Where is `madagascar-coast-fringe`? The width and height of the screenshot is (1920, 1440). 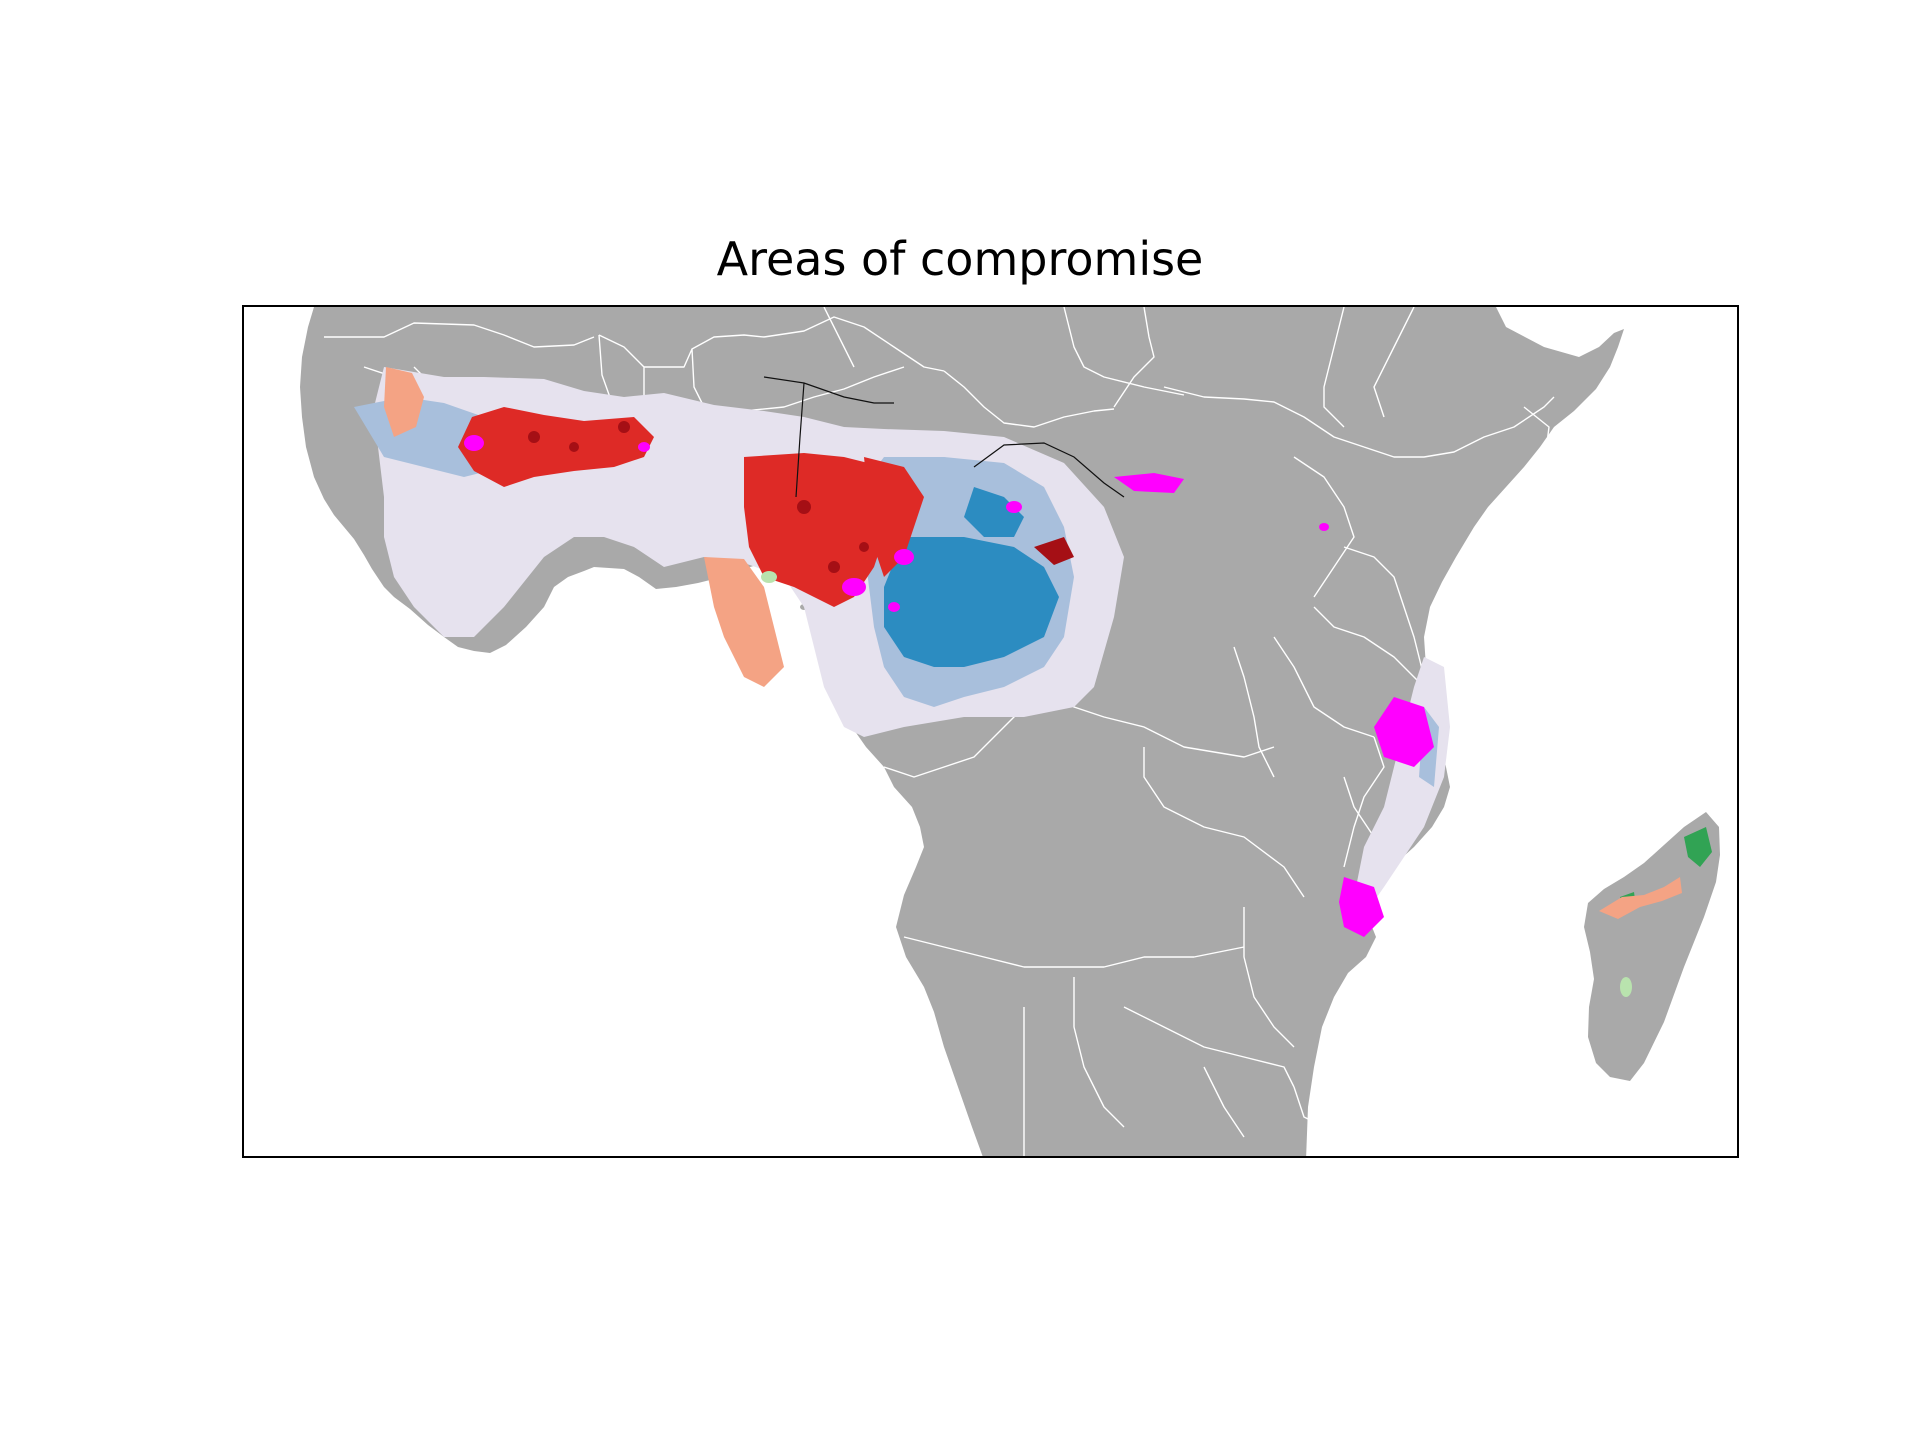 madagascar-coast-fringe is located at coordinates (1640, 898).